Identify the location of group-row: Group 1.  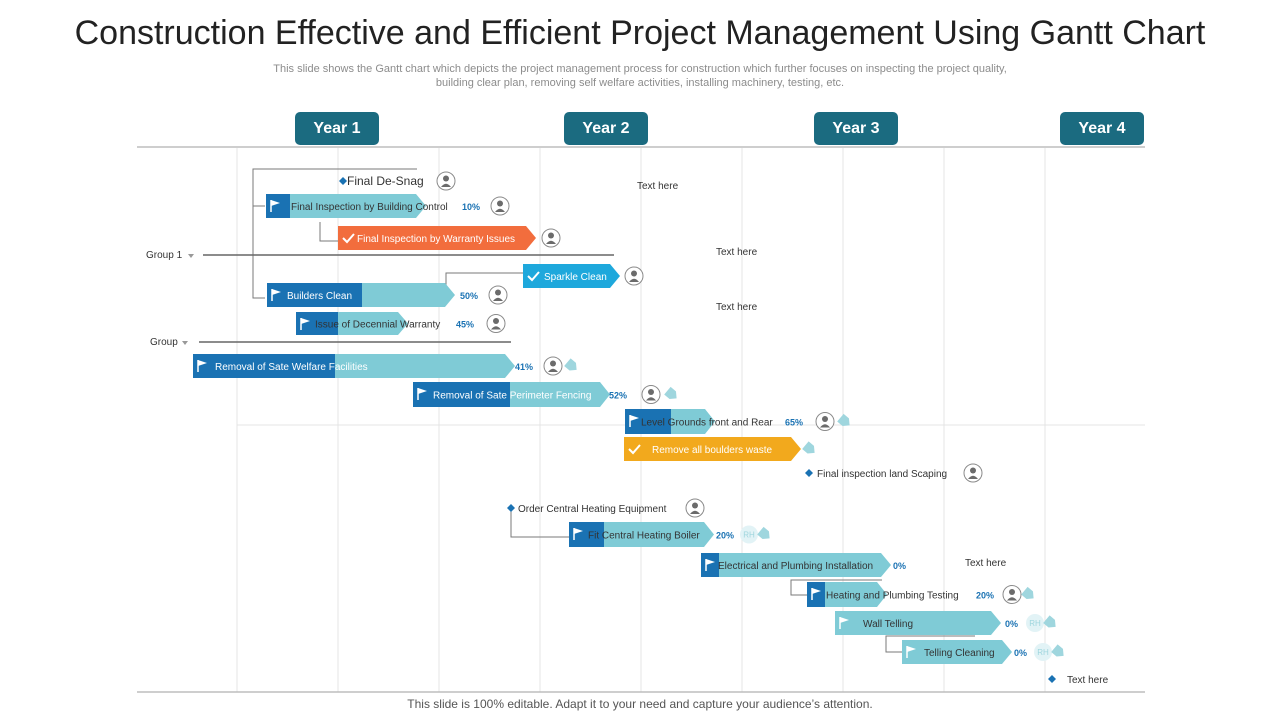
(380, 255).